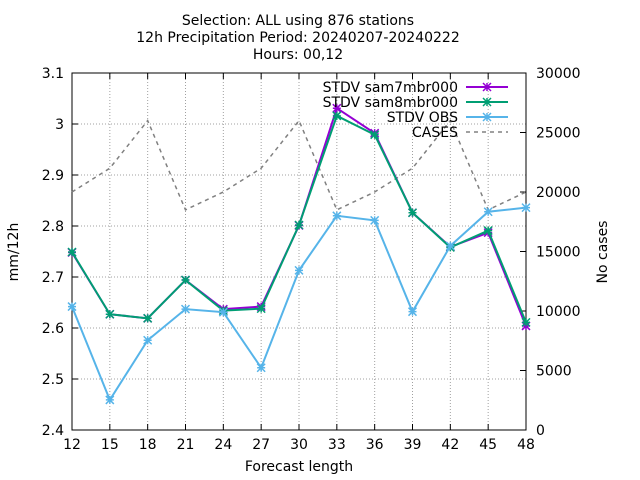  I want to click on y2-tick-label: 5000, so click(554, 372).